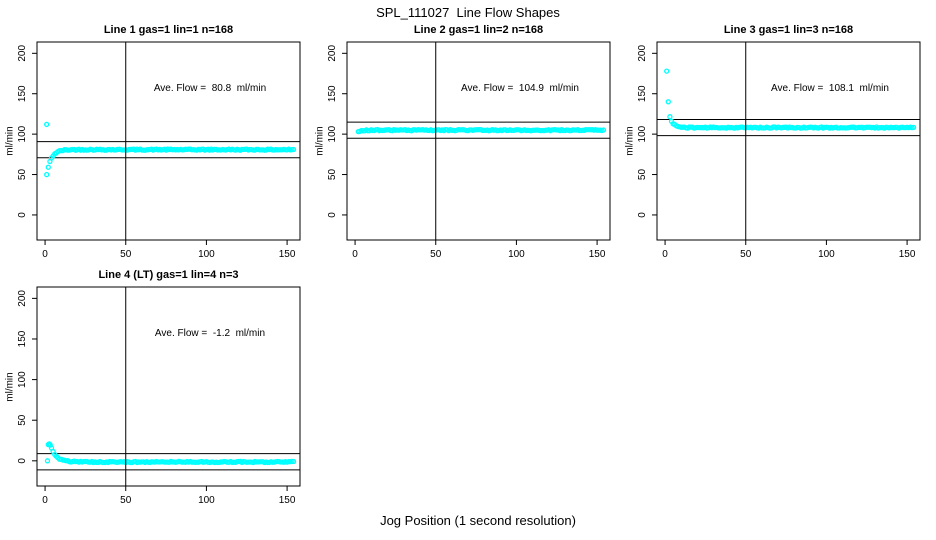 The image size is (936, 540). What do you see at coordinates (478, 520) in the screenshot?
I see `x-axis-label: Jog Position (1 second resolution)` at bounding box center [478, 520].